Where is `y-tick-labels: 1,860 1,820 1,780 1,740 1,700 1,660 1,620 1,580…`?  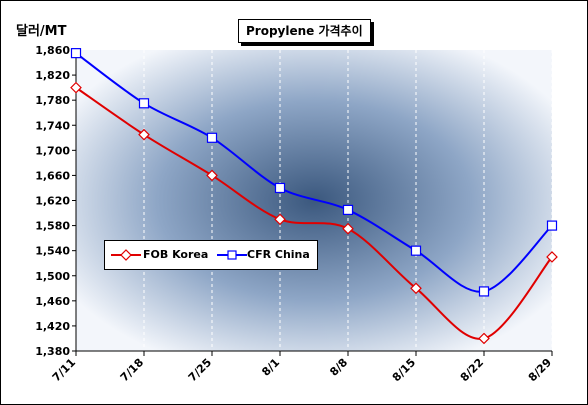 y-tick-labels: 1,860 1,820 1,780 1,740 1,700 1,660 1,620 1,580… is located at coordinates (52, 201).